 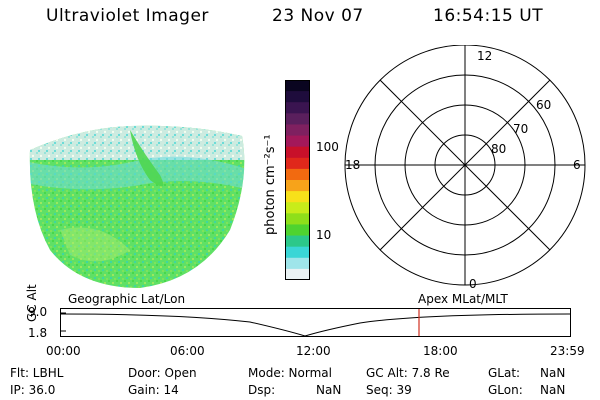 I want to click on info-dsp-value: NaN, so click(x=329, y=390).